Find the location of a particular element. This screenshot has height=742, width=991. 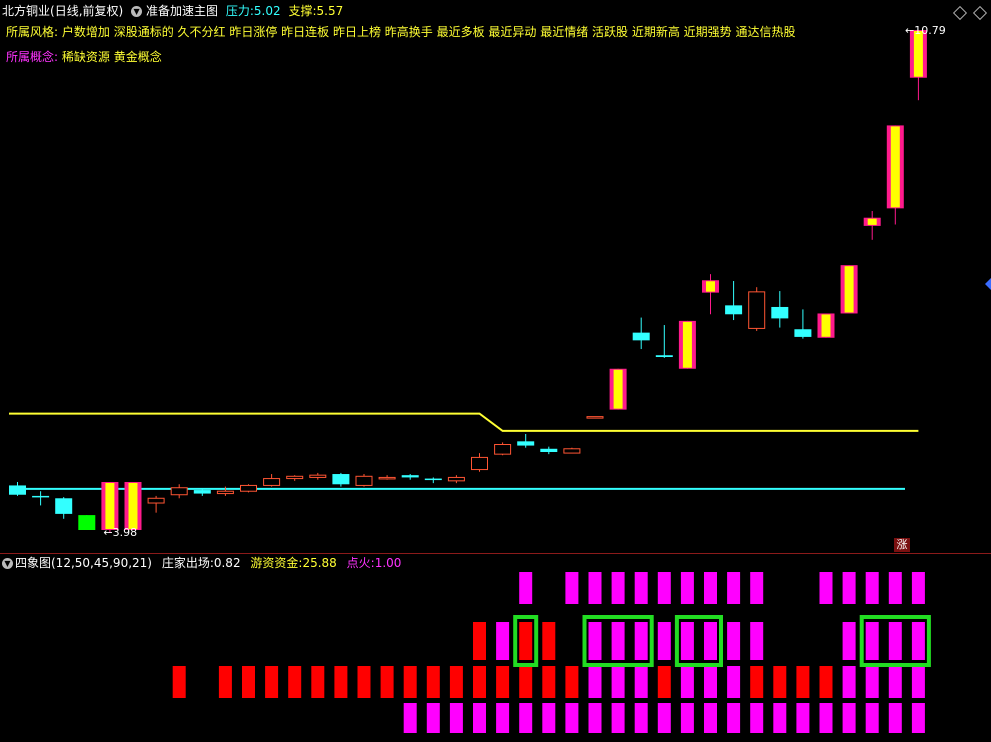

pressure-value: 5.02 is located at coordinates (267, 11).